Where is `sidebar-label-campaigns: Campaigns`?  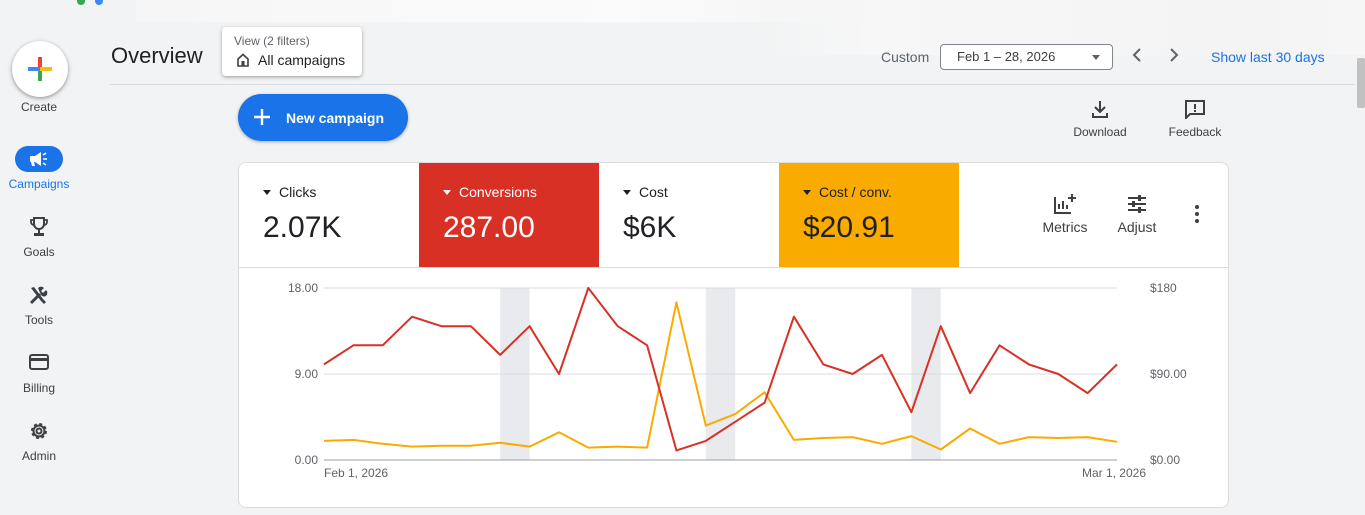 sidebar-label-campaigns: Campaigns is located at coordinates (39, 184).